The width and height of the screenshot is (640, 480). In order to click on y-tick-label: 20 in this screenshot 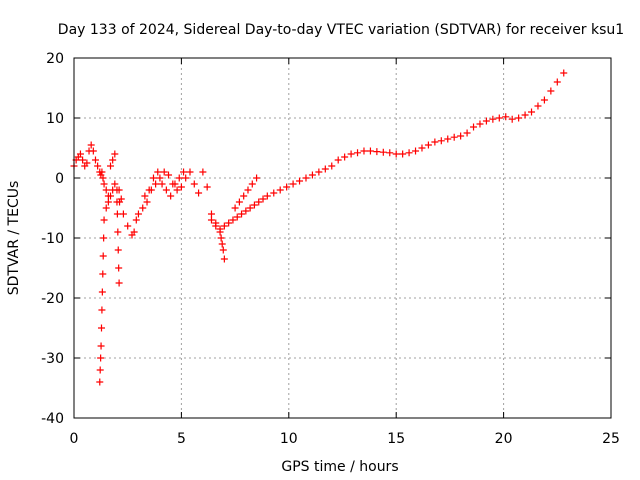, I will do `click(55, 59)`.